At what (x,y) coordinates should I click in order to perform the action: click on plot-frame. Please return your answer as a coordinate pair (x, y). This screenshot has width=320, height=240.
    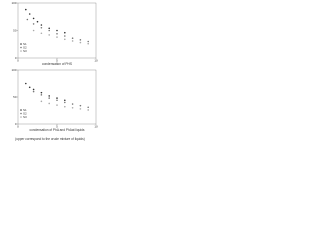
    Looking at the image, I should click on (57, 97).